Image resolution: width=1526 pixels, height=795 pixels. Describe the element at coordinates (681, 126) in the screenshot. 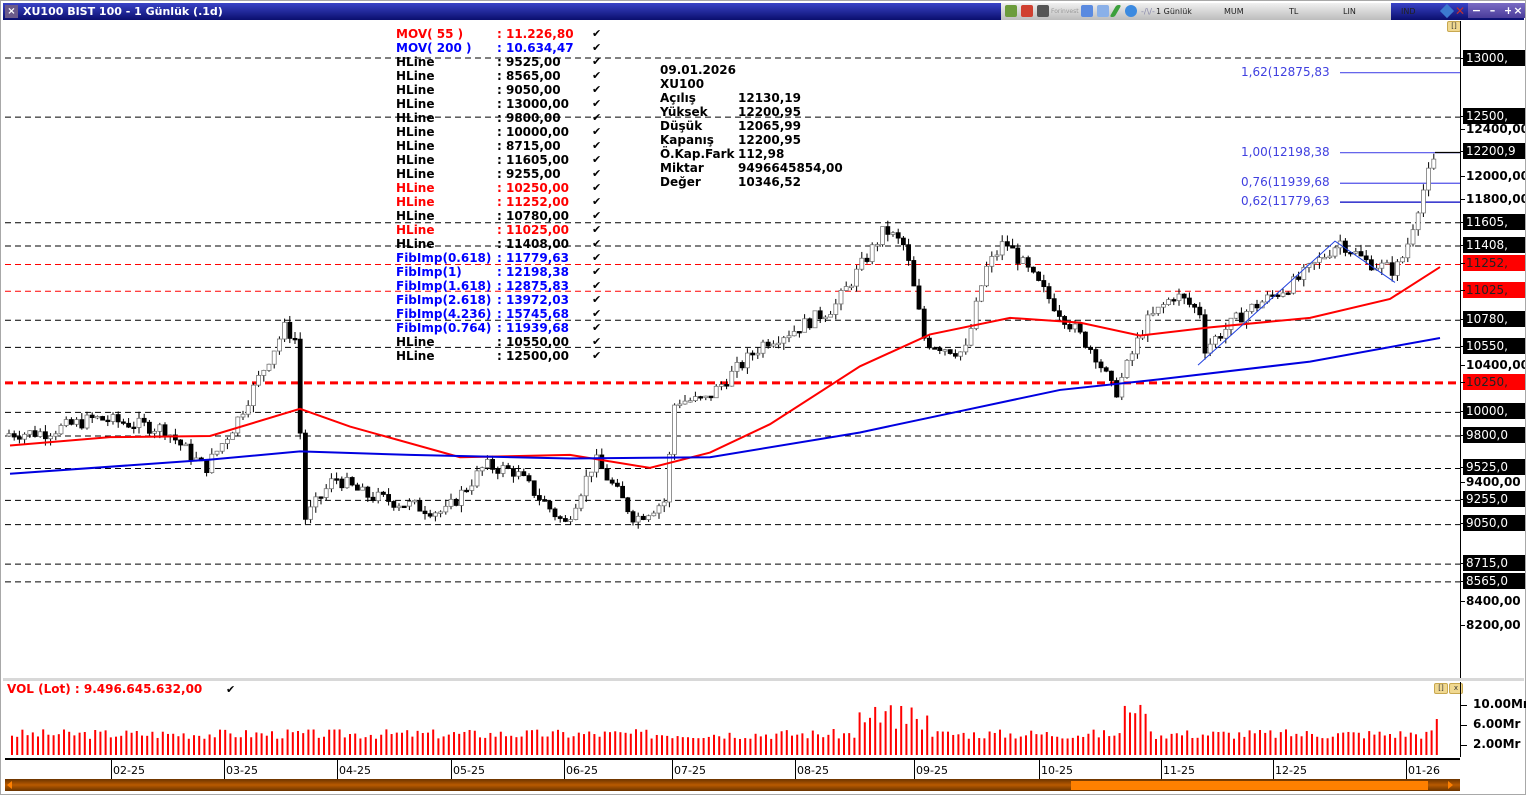

I see `info-key: Düşük` at that location.